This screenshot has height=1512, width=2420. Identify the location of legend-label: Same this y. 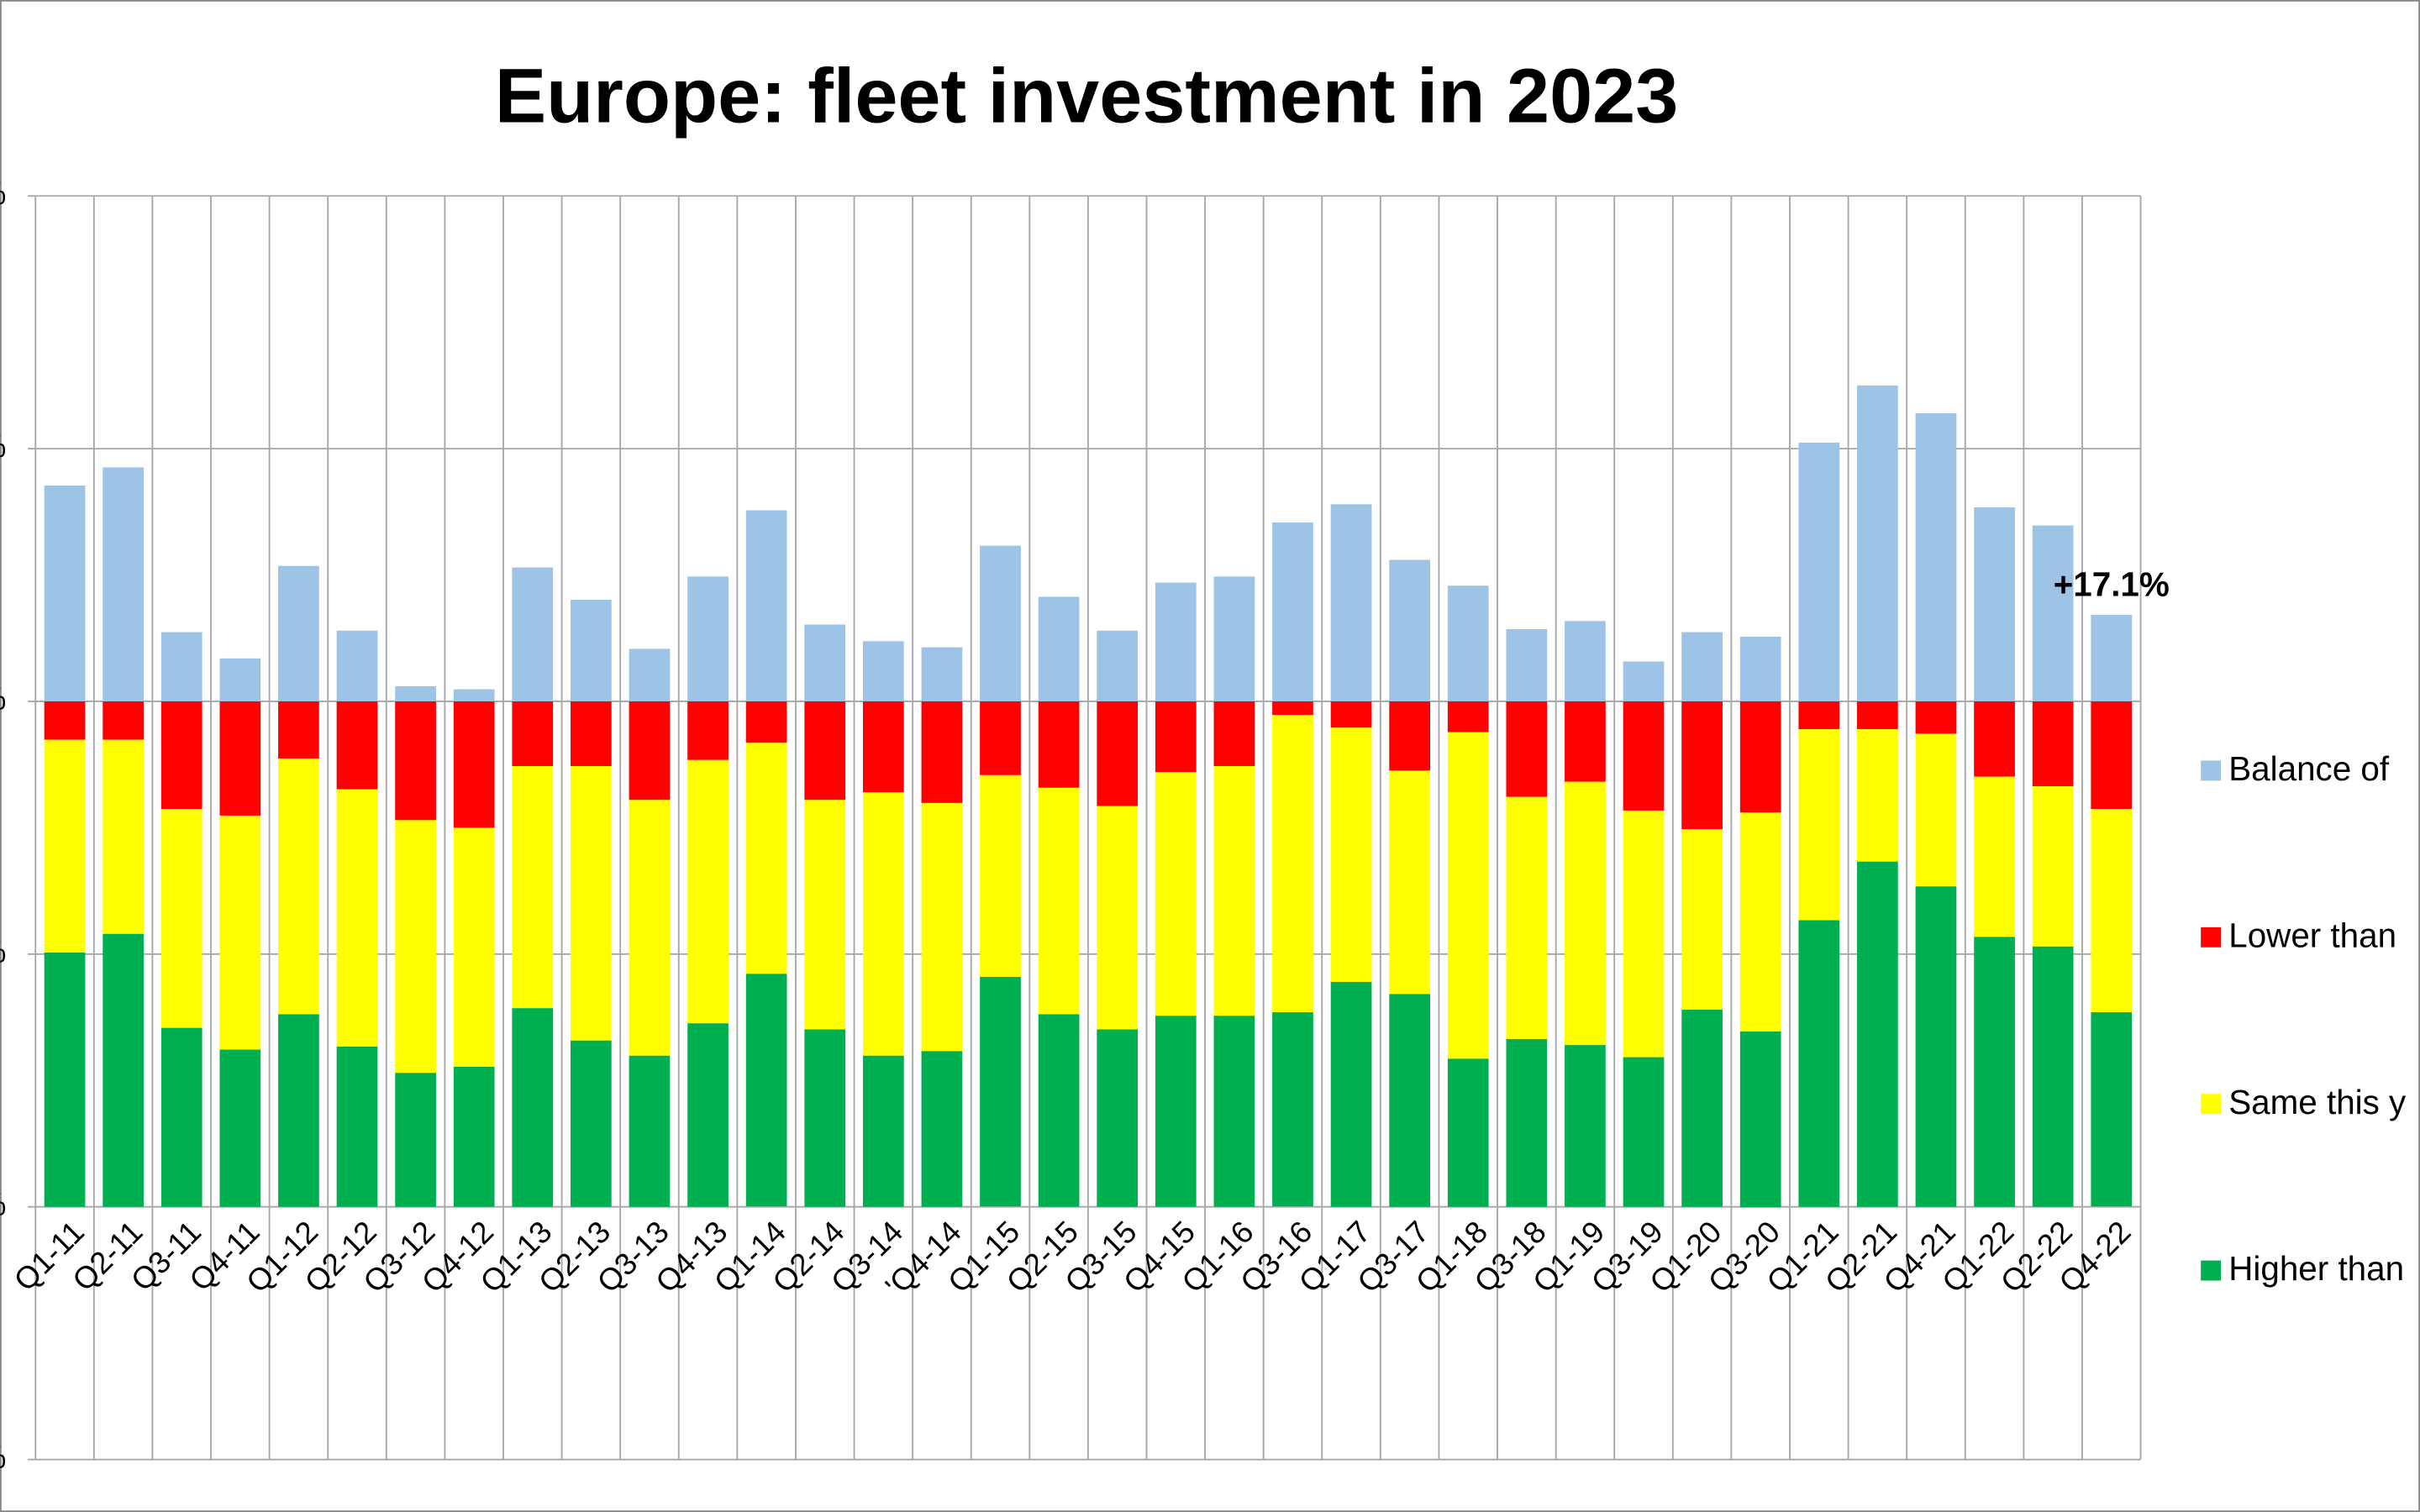
(2317, 1102).